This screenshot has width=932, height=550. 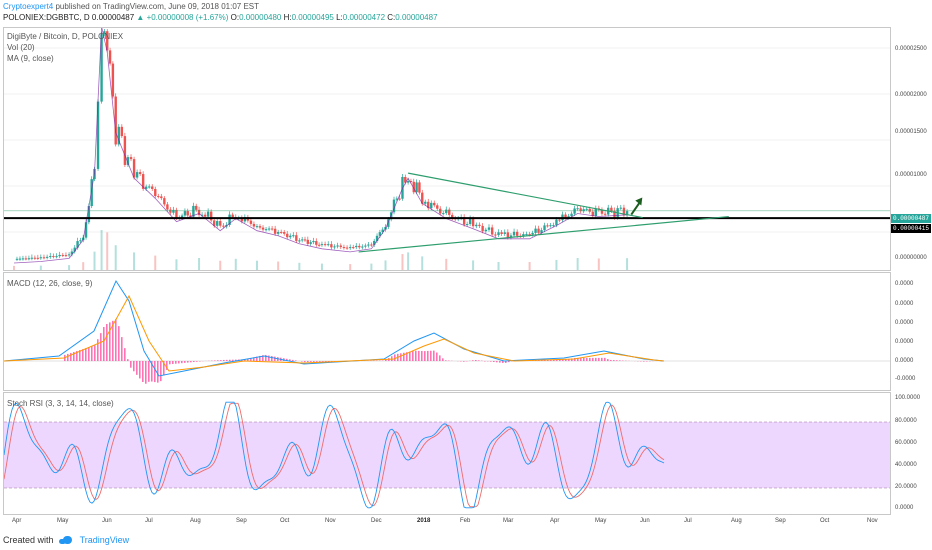 I want to click on high-value: 0.00000495, so click(x=312, y=17).